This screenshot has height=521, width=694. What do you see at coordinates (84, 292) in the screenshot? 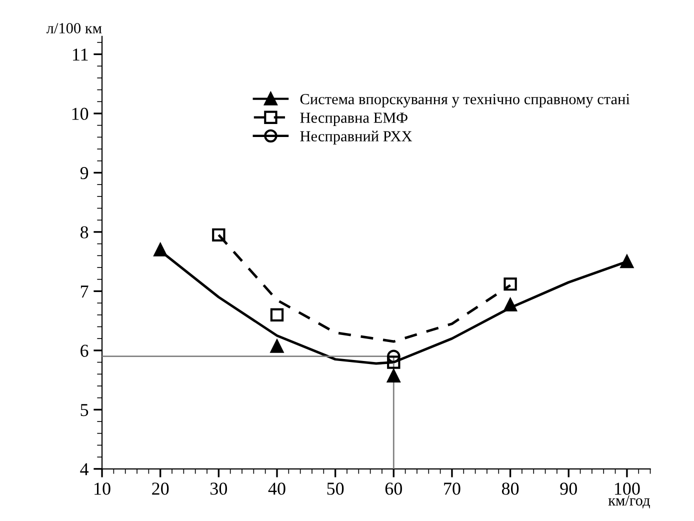
I see `y-tick-label: 7` at bounding box center [84, 292].